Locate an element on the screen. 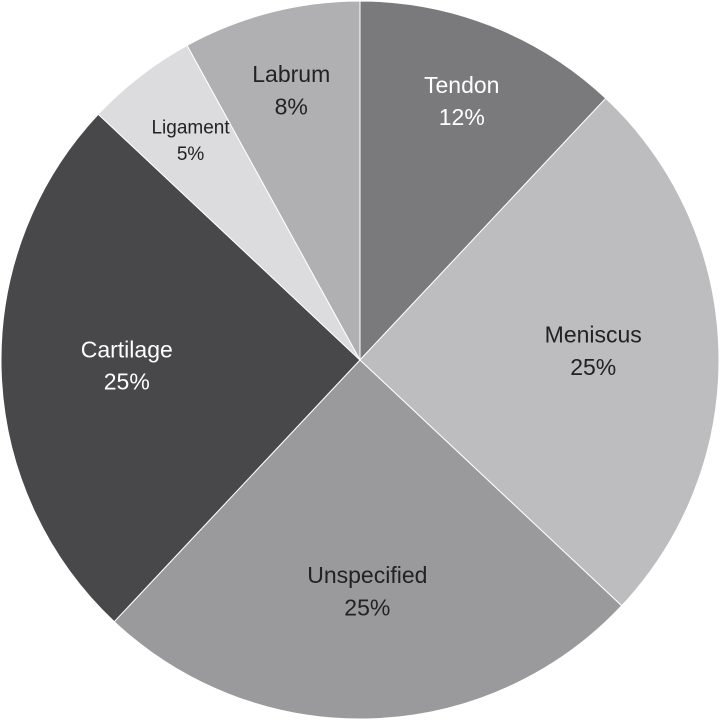  slice-value-label: 12% is located at coordinates (462, 117).